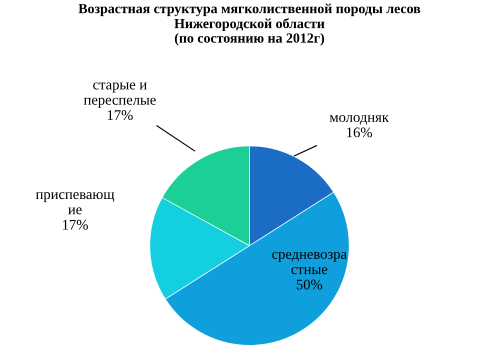 The height and width of the screenshot is (356, 499). I want to click on slice-label: приспевающ ие, so click(75, 203).